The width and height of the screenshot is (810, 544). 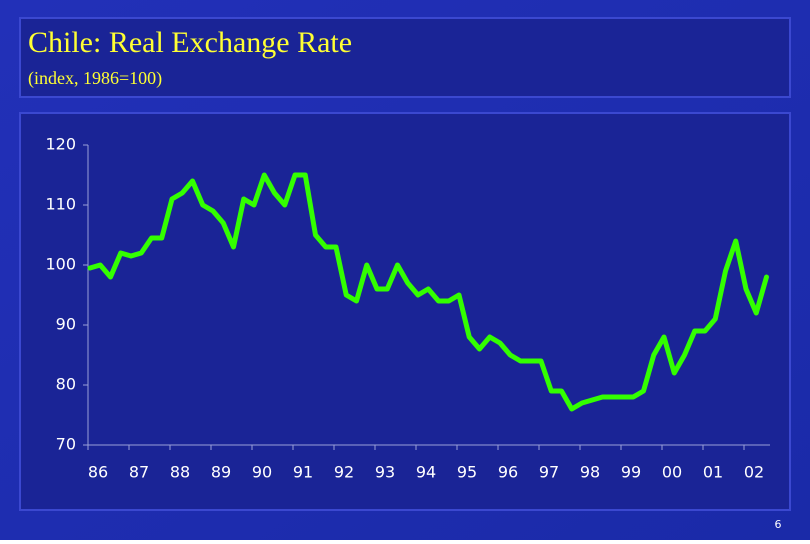 I want to click on x-tick-label: 96, so click(x=508, y=472).